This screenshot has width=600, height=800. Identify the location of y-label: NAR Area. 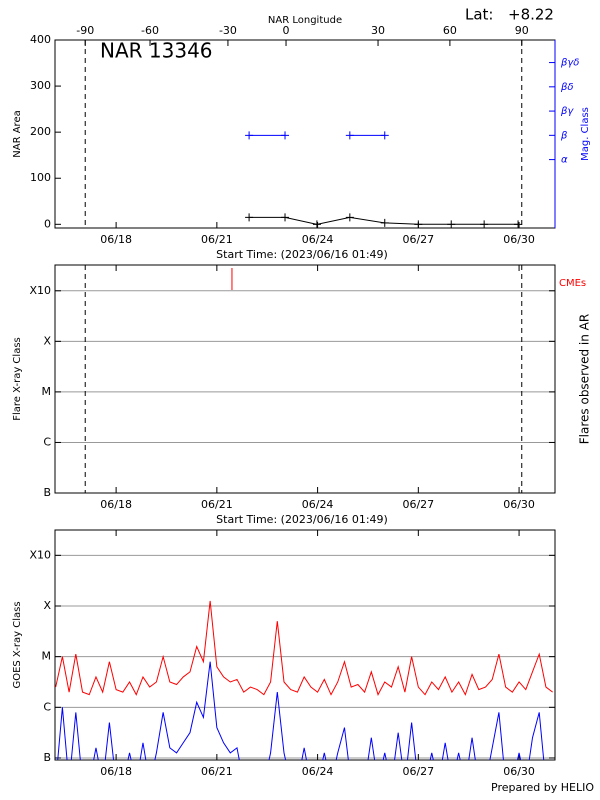
(17, 133).